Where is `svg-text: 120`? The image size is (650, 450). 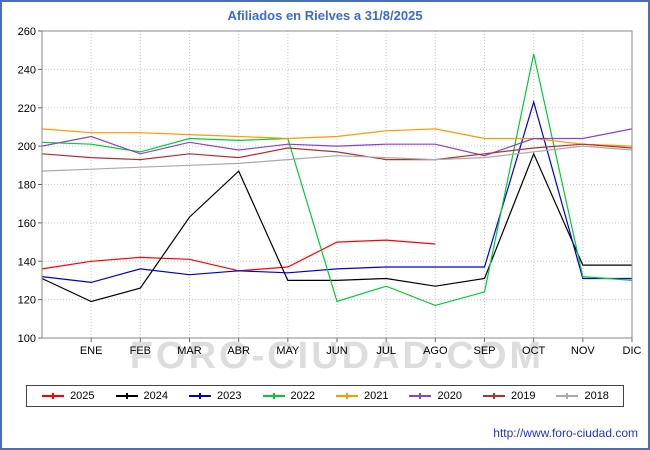 svg-text: 120 is located at coordinates (27, 301).